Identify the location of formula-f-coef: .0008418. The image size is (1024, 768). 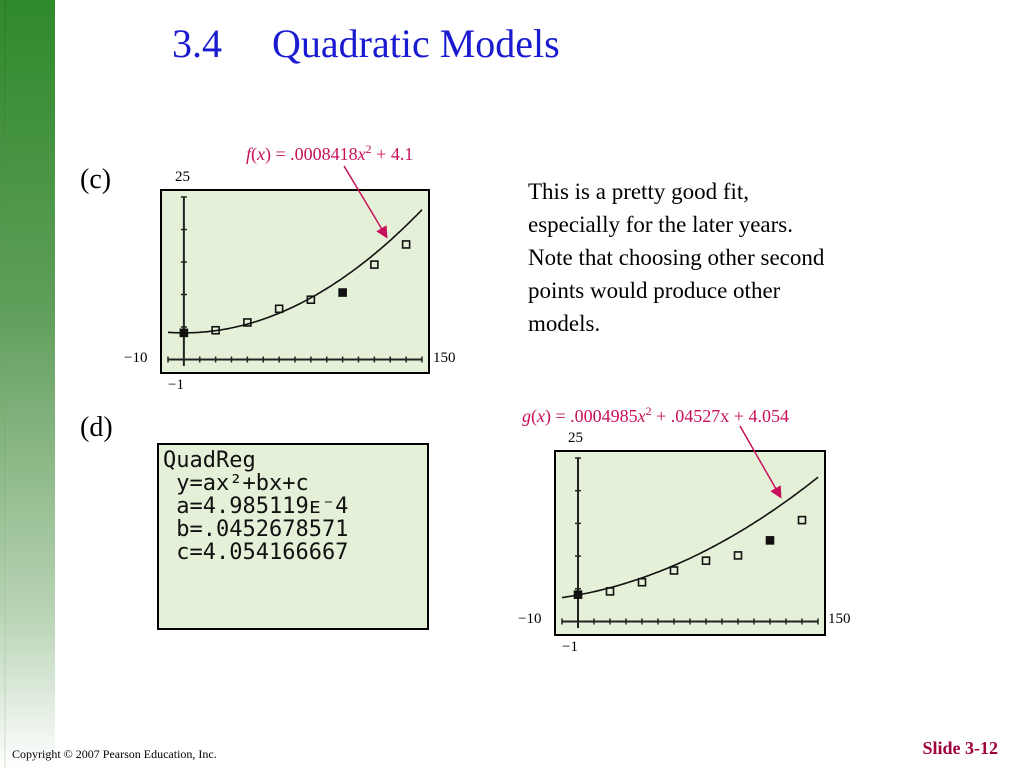
(324, 154).